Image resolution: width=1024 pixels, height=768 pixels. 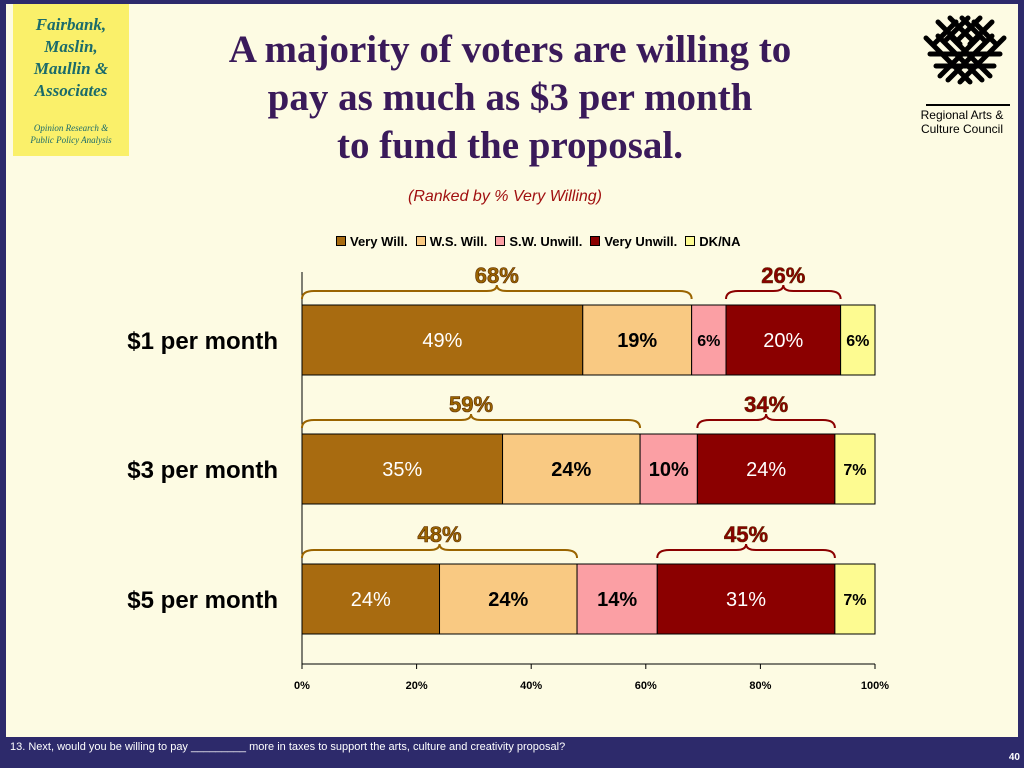 What do you see at coordinates (439, 534) in the screenshot?
I see `willing-total-label: 48%` at bounding box center [439, 534].